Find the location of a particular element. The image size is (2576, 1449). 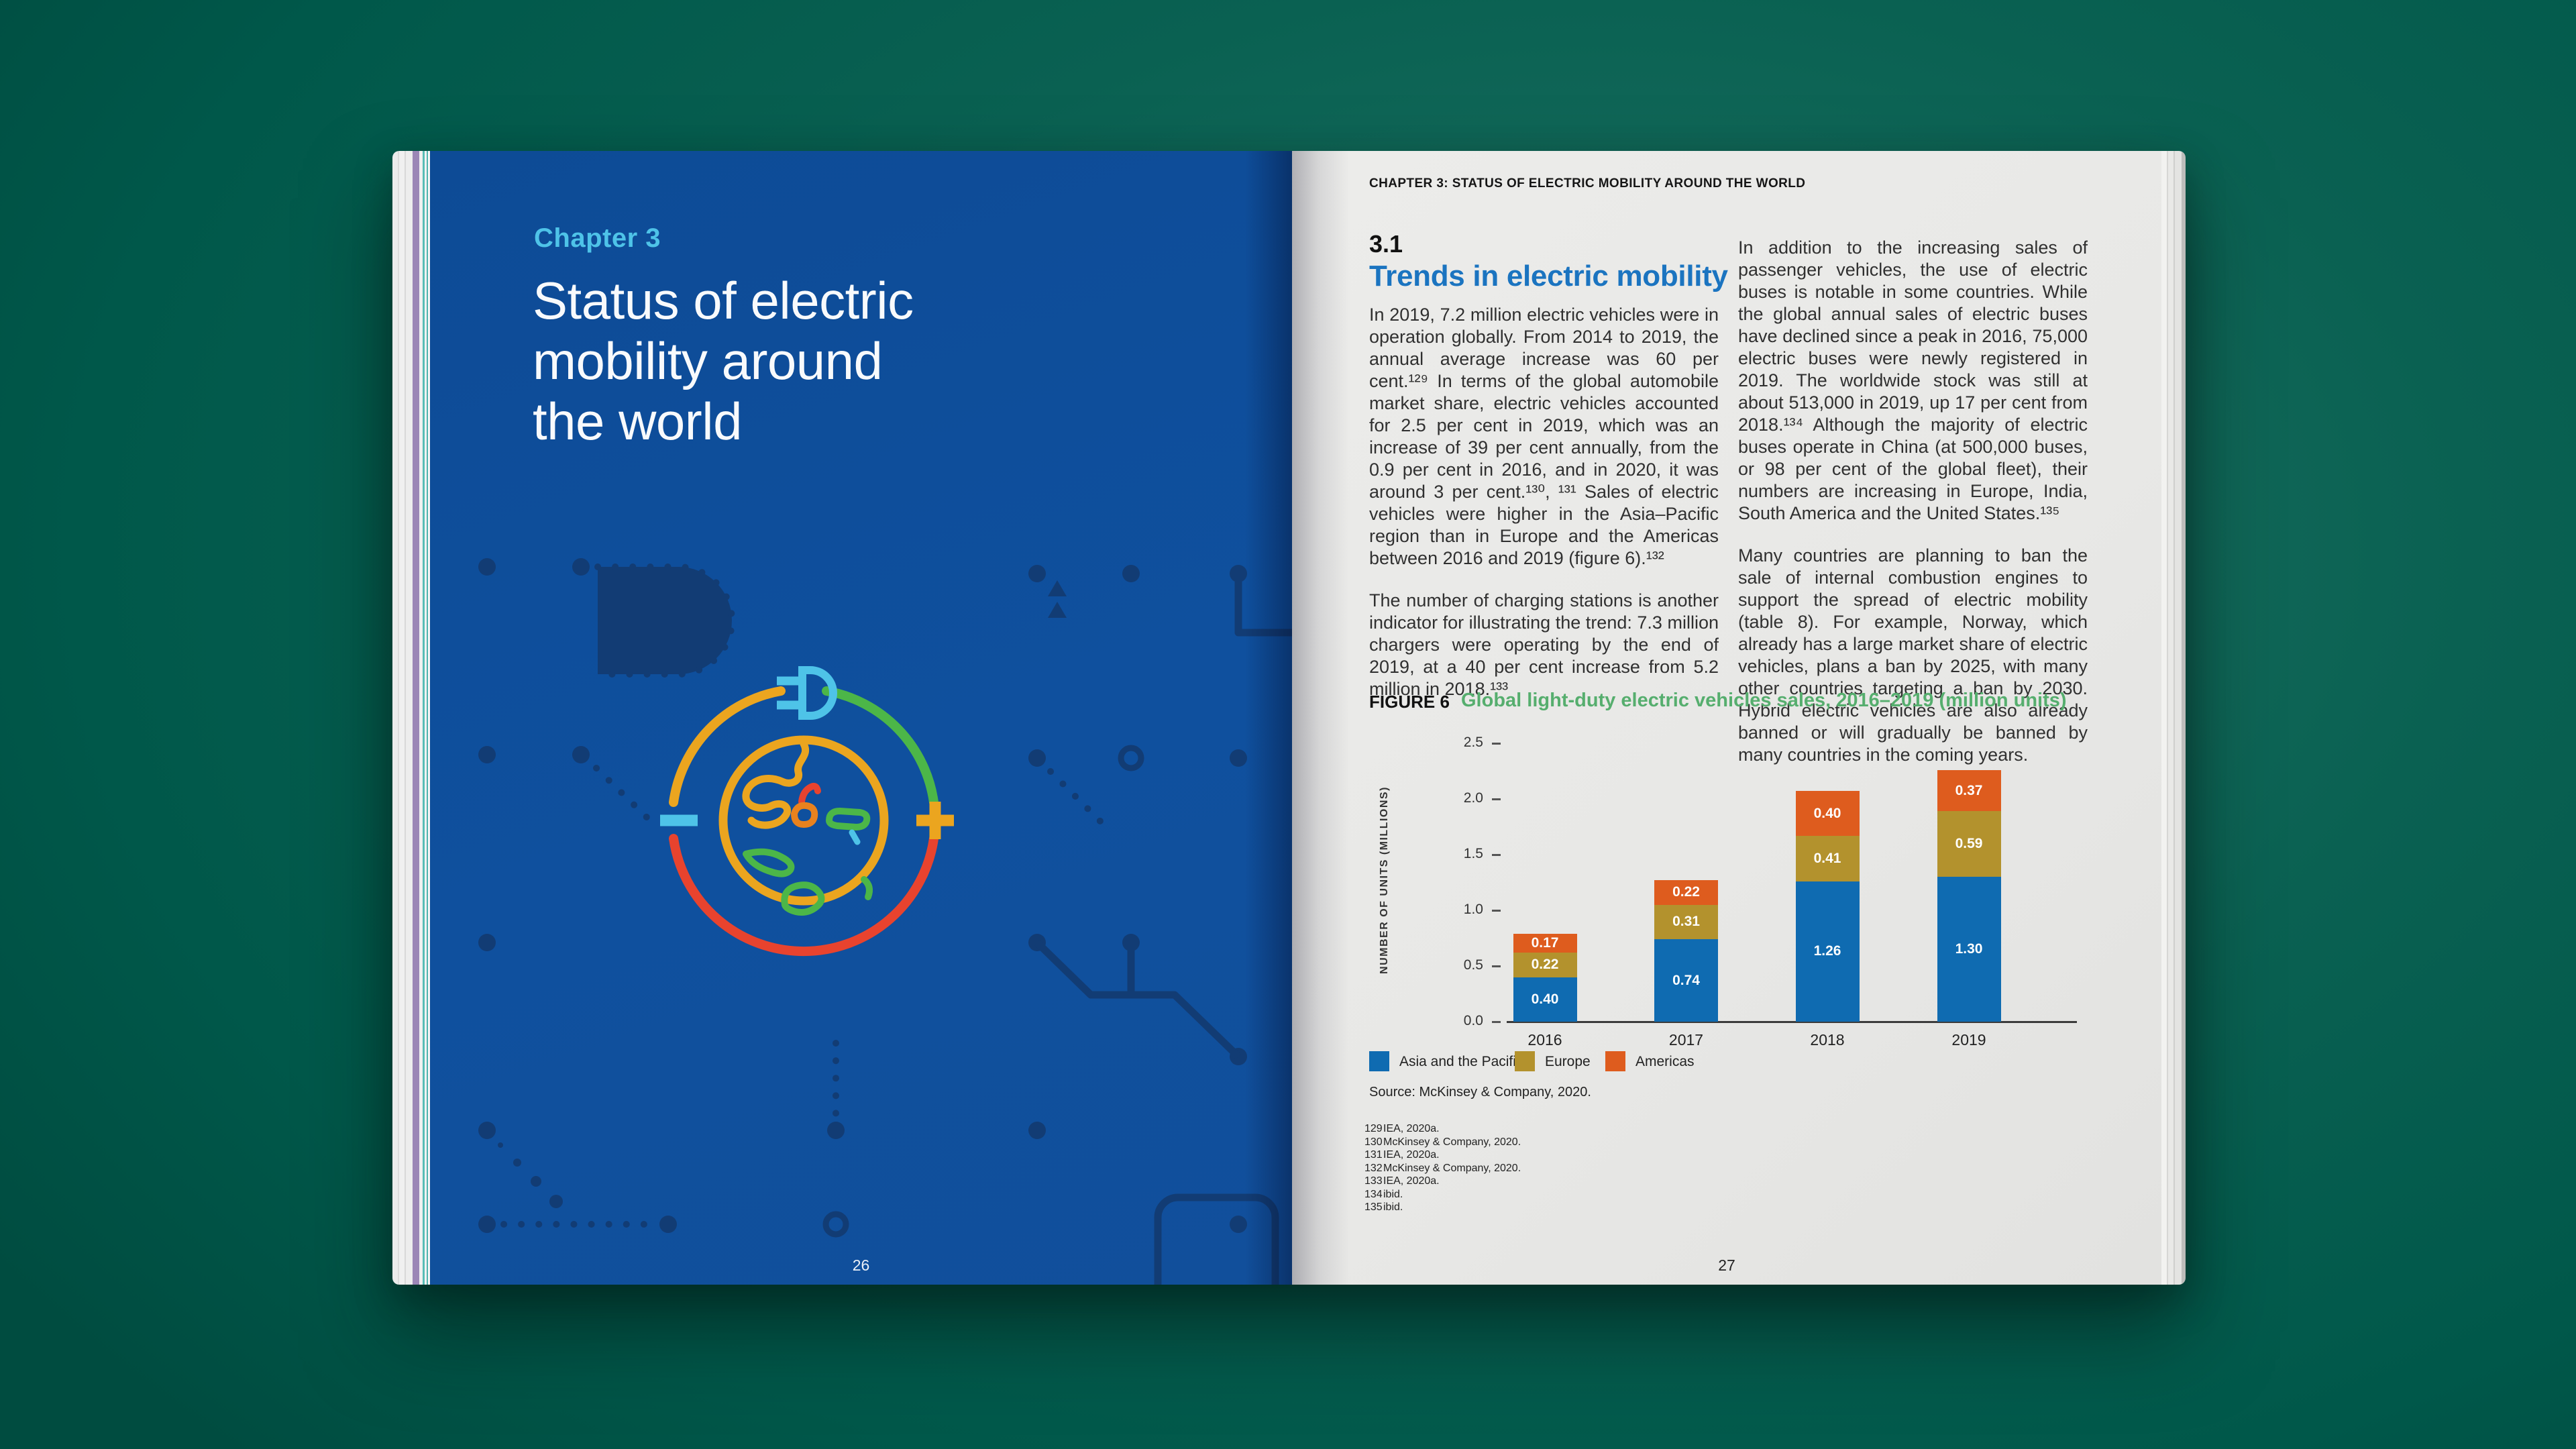

footnote-row: 132 McKinsey & Company, 2020. is located at coordinates (1442, 1168).